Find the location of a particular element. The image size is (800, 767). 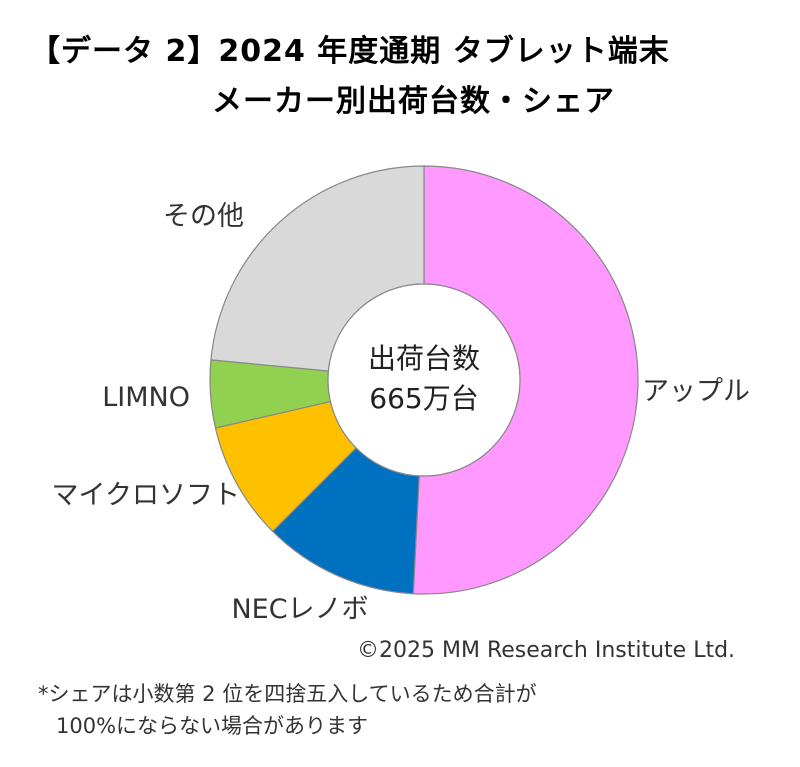

center-label-total: 665万台 is located at coordinates (423, 398).